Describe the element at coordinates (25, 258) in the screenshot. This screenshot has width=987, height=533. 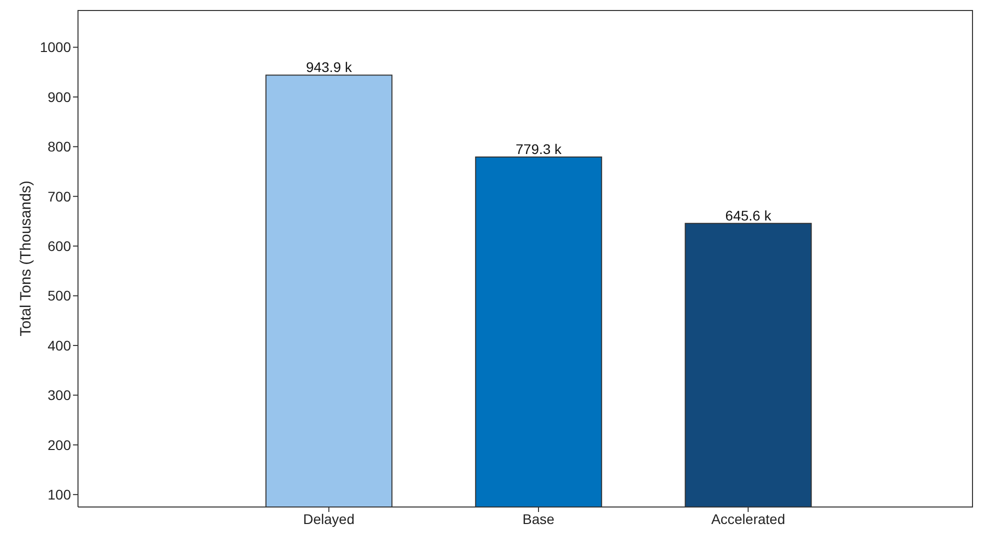
I see `y-axis-title: Total Tons (Thousands)` at that location.